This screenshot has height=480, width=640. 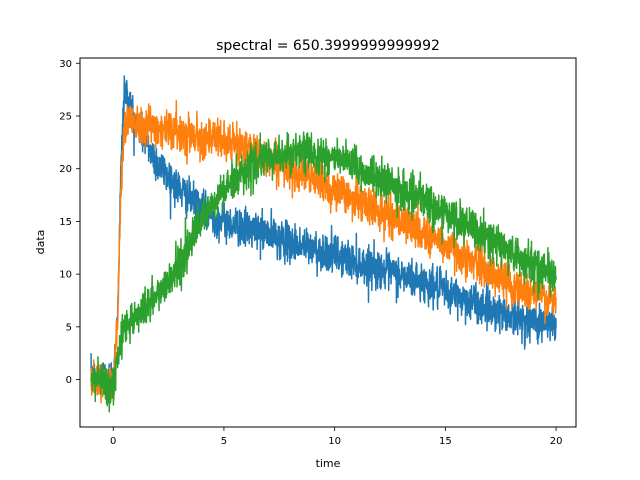 I want to click on x-tick-label: 0, so click(x=113, y=441).